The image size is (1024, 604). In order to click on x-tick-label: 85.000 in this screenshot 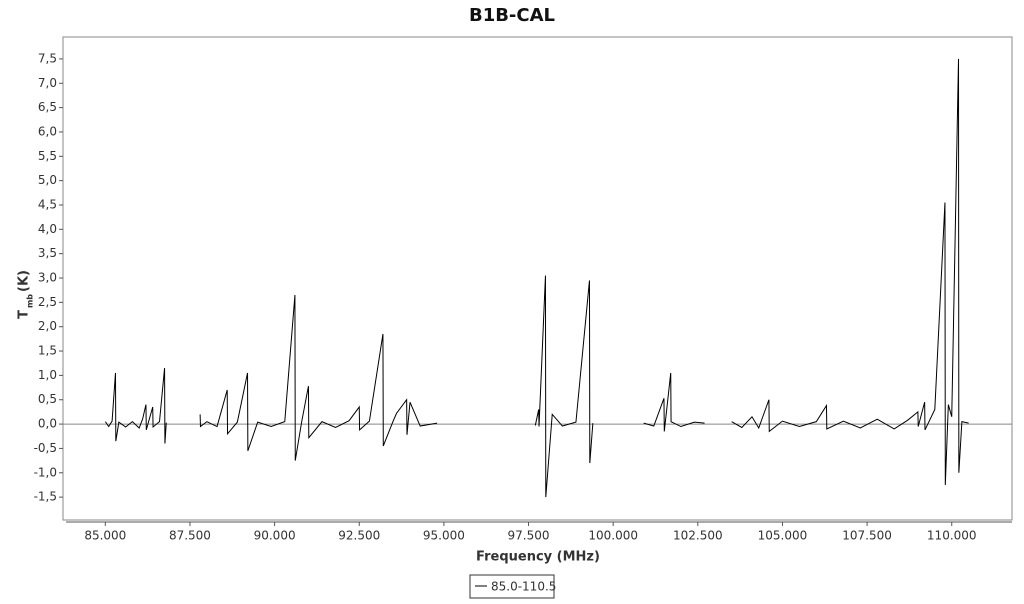, I will do `click(105, 536)`.